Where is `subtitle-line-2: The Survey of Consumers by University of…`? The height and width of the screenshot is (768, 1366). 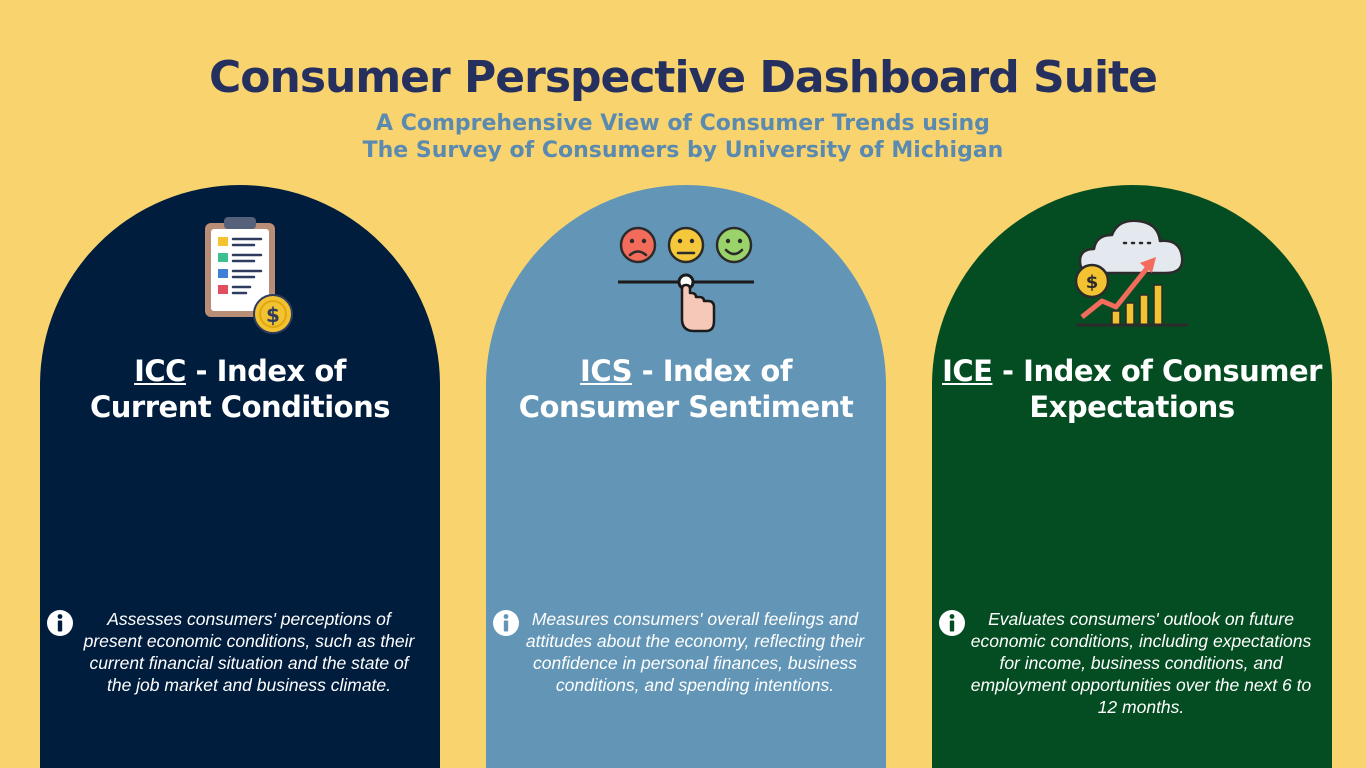
subtitle-line-2: The Survey of Consumers by University of… is located at coordinates (683, 150).